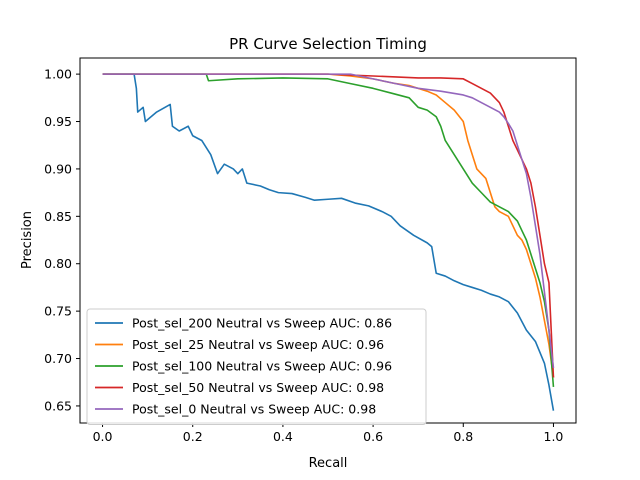  I want to click on x-axis-label: Recall, so click(328, 463).